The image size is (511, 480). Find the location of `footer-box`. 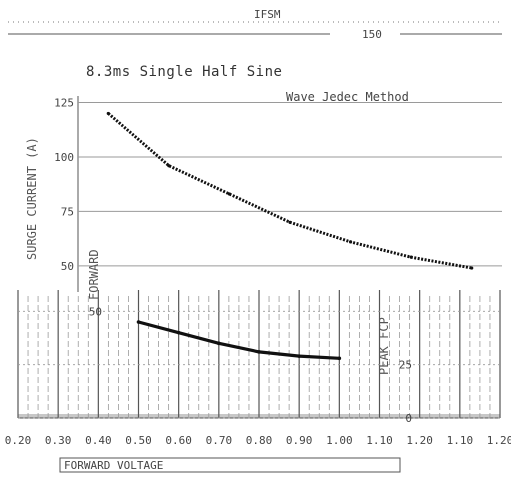

footer-box is located at coordinates (230, 465).